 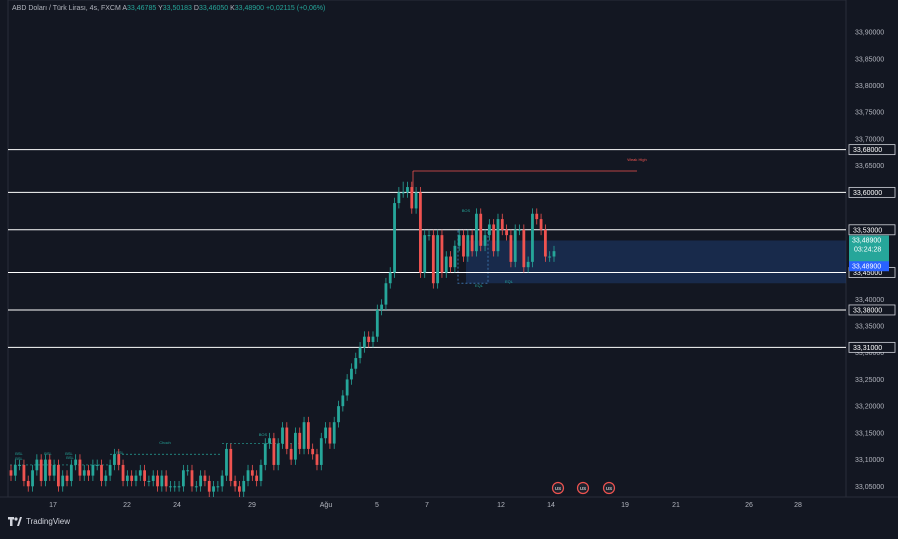 I want to click on change-value: +0,02115 (+0,06%), so click(x=295, y=8).